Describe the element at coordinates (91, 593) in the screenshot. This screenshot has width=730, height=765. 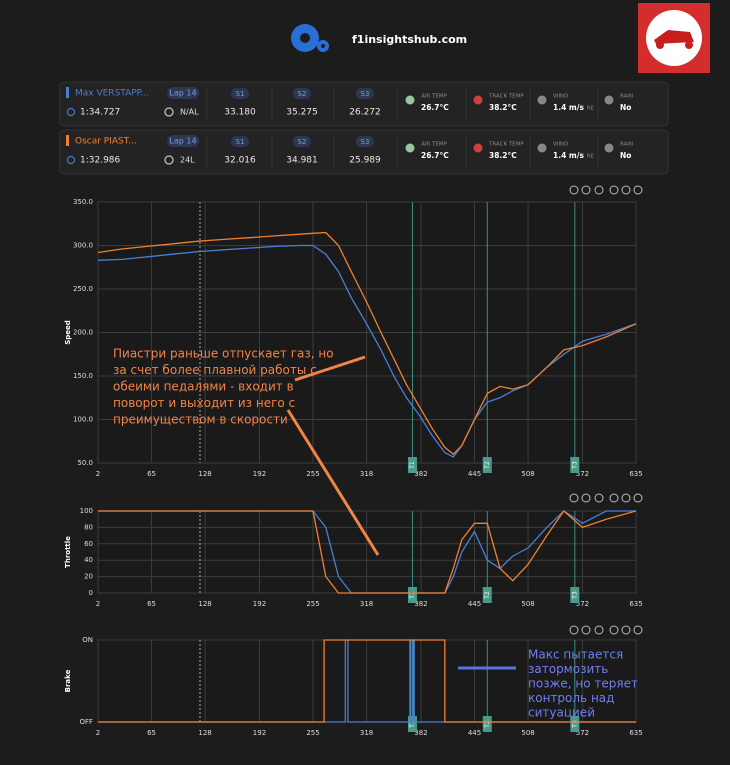
I see `y-tick-label: 0` at that location.